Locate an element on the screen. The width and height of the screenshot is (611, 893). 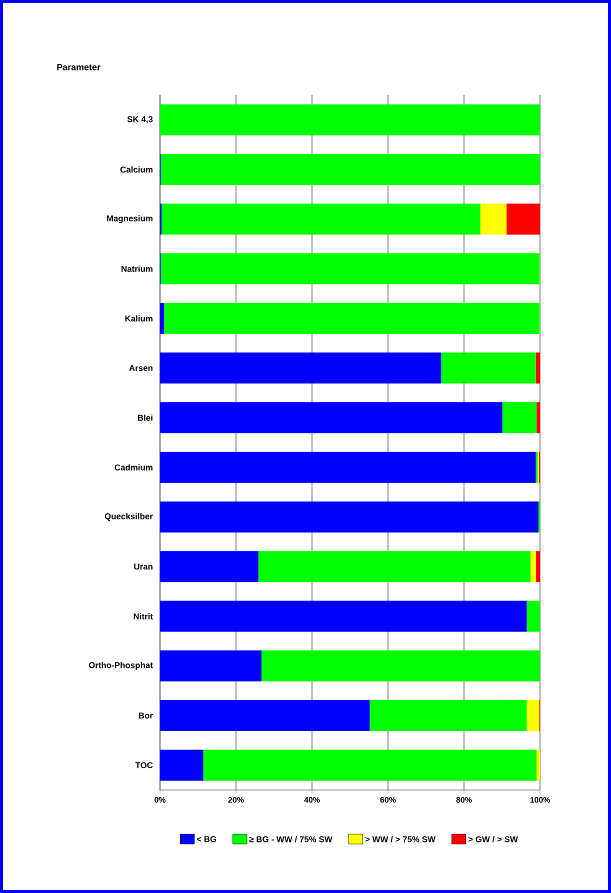
y-tick-label: Ortho-Phosphat is located at coordinates (120, 666).